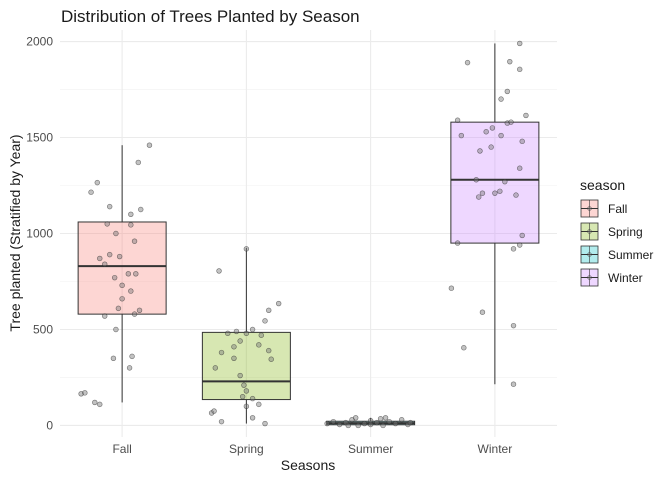 This screenshot has height=485, width=672. I want to click on x-tick-label: Fall, so click(121, 449).